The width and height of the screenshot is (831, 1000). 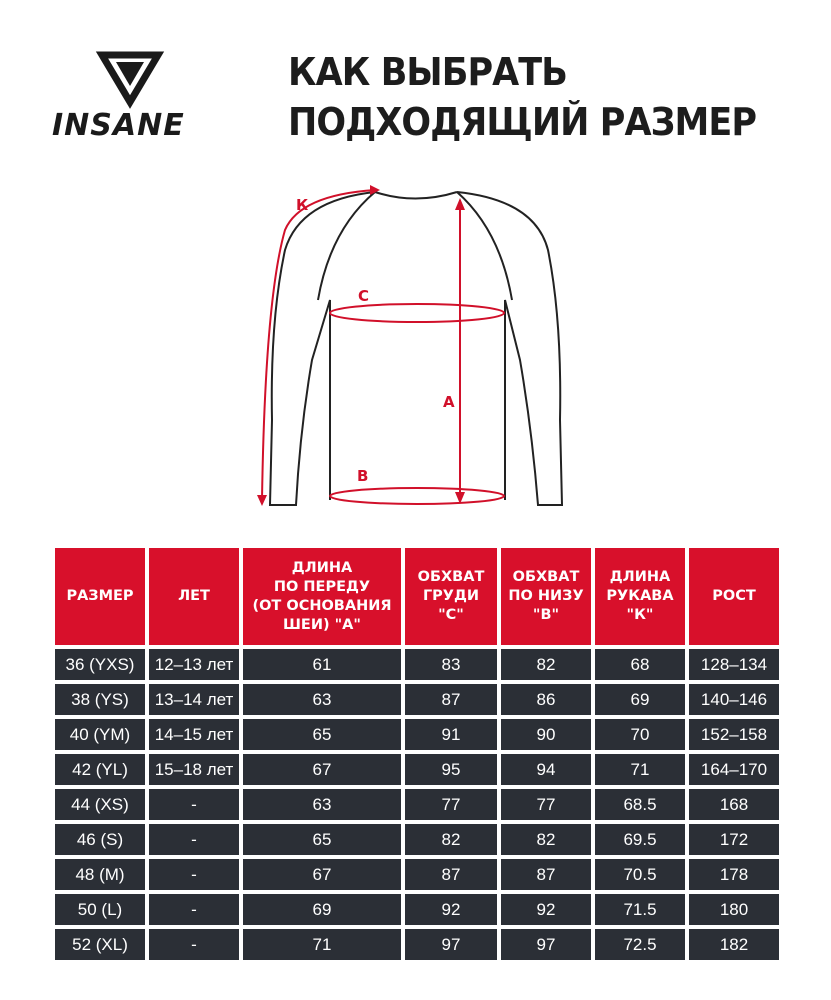 I want to click on table-row: 44 (XS) -63 77 77 68.5 168, so click(x=417, y=804).